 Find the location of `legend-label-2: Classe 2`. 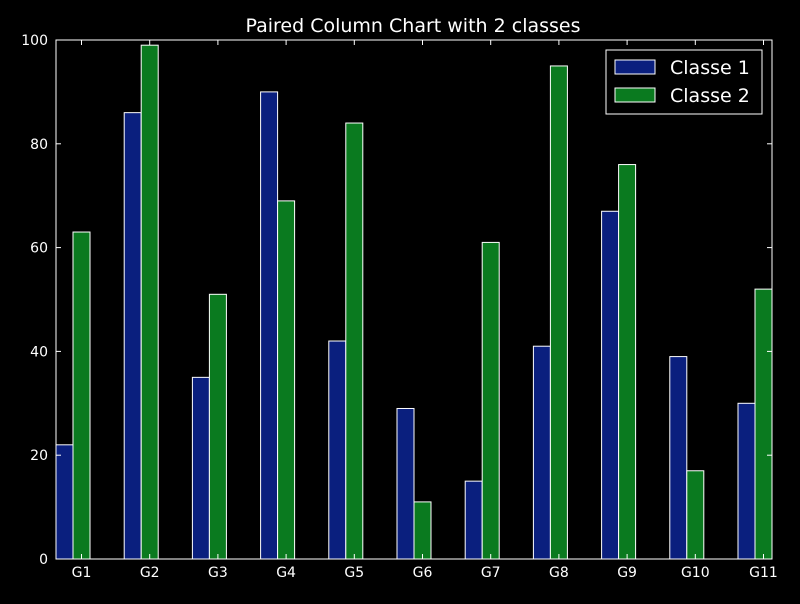

legend-label-2: Classe 2 is located at coordinates (710, 96).